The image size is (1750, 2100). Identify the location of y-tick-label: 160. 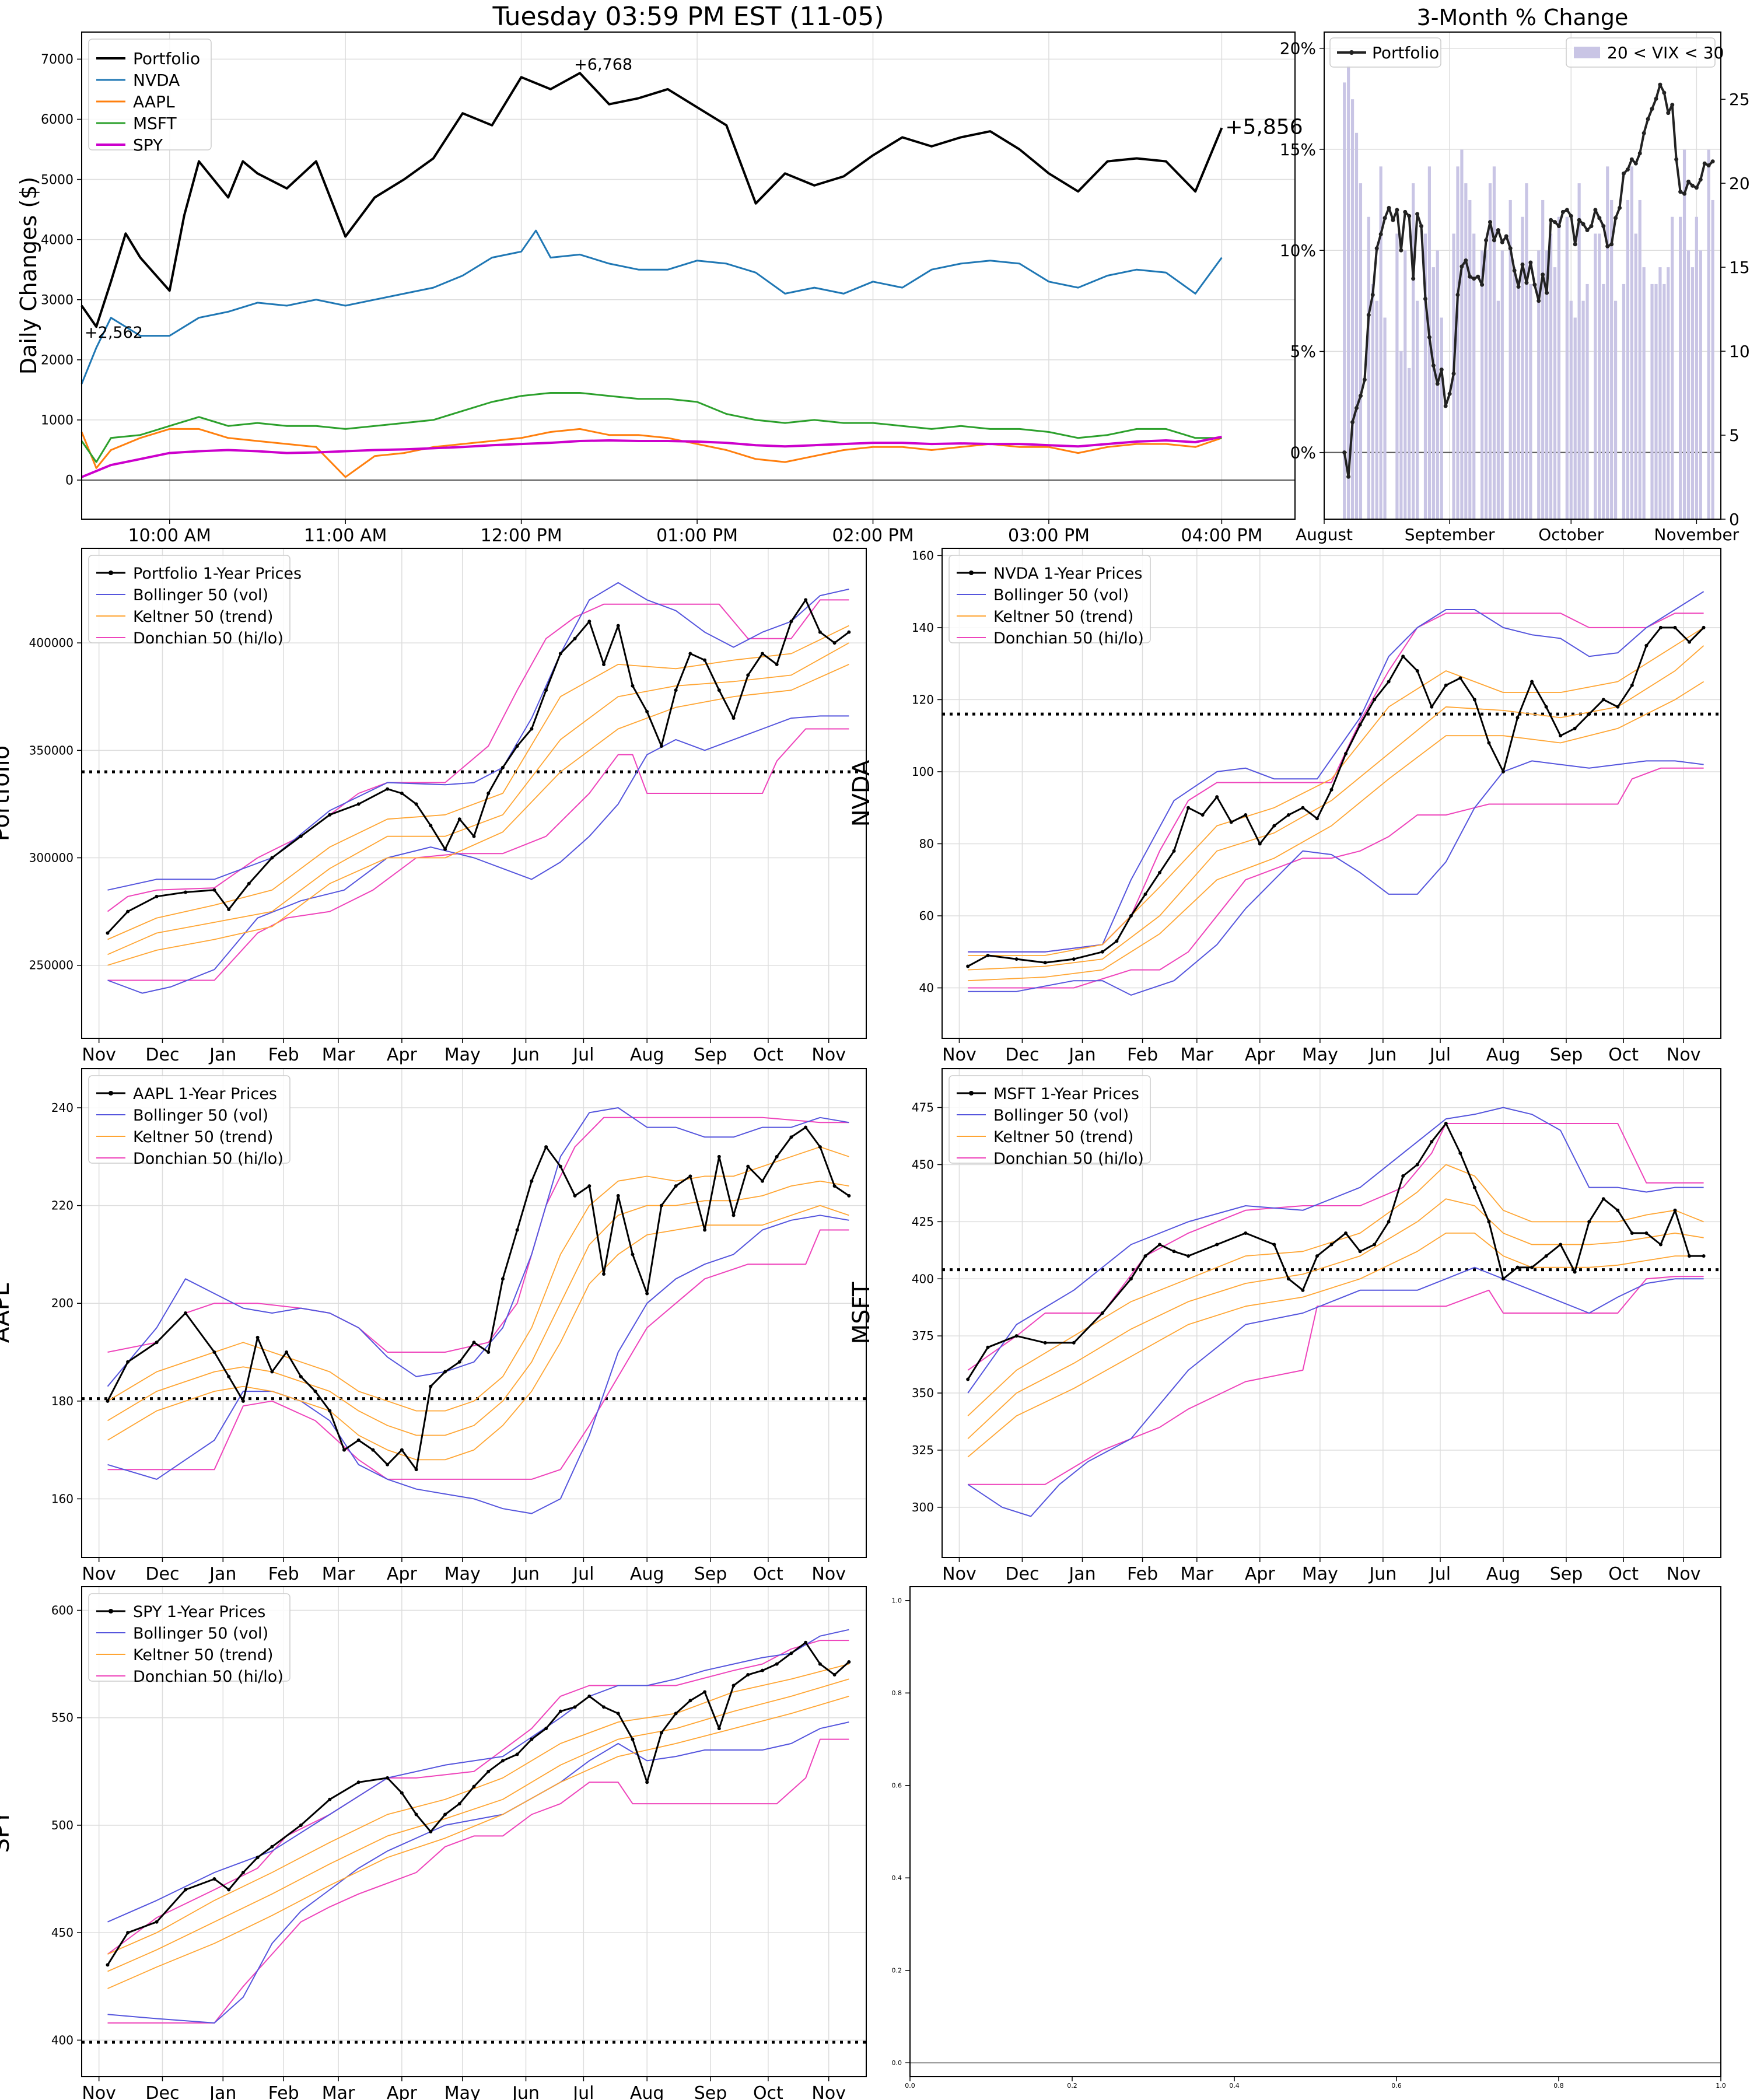
(62, 1499).